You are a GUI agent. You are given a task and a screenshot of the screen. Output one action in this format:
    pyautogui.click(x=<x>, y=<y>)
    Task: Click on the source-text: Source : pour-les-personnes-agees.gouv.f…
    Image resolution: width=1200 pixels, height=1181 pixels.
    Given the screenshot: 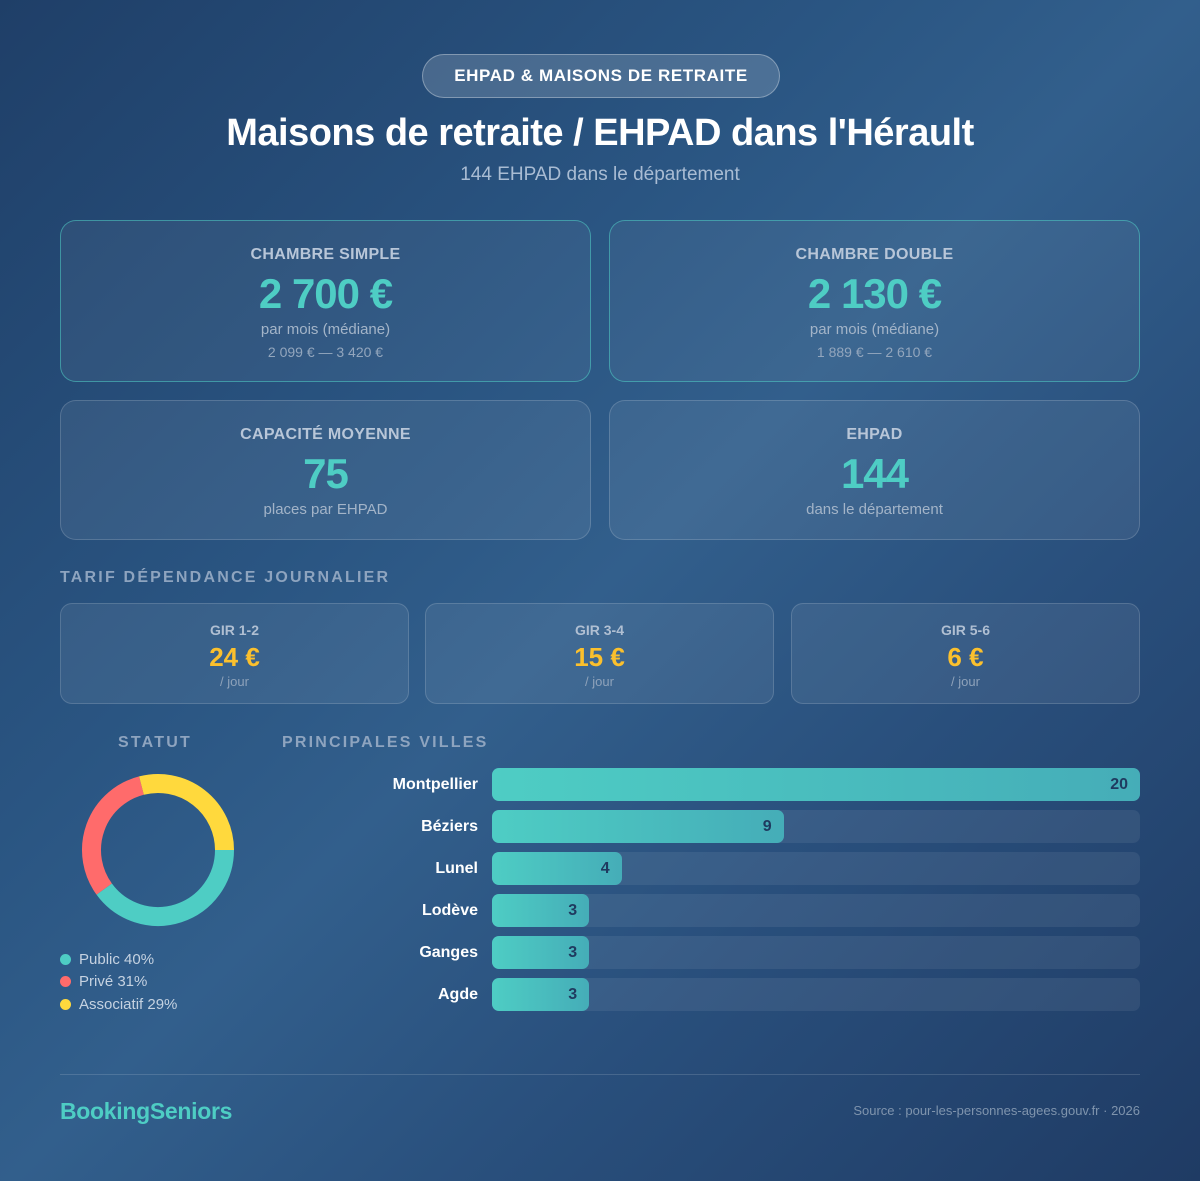 What is the action you would take?
    pyautogui.click(x=996, y=1110)
    